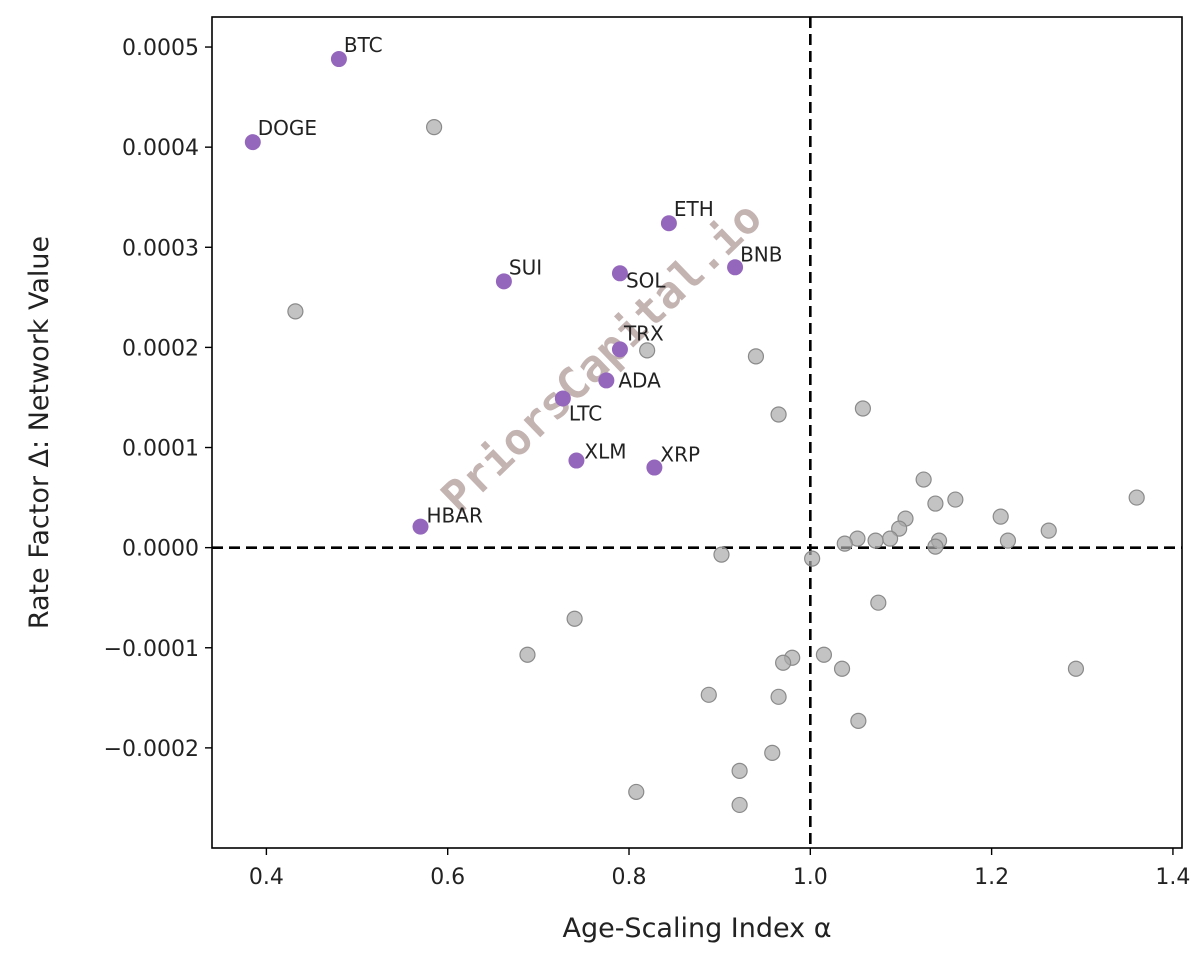 The width and height of the screenshot is (1200, 959). What do you see at coordinates (643, 333) in the screenshot?
I see `point-label-trx: TRX` at bounding box center [643, 333].